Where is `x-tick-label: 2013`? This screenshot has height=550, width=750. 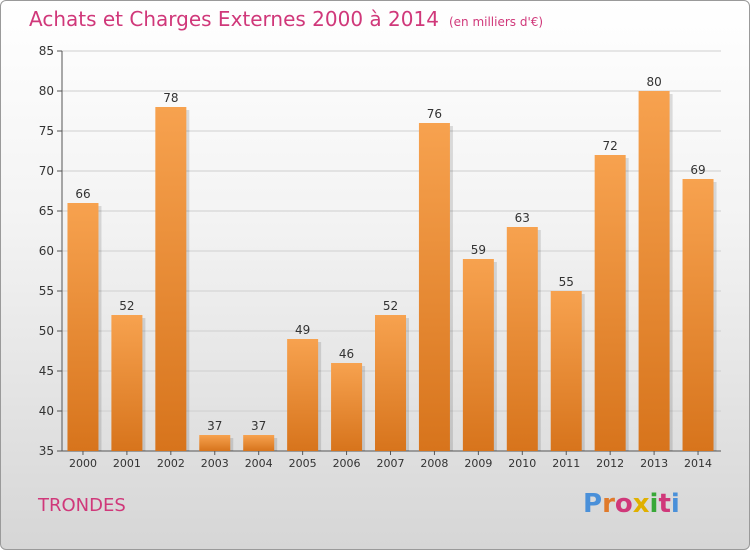
x-tick-label: 2013 is located at coordinates (654, 463).